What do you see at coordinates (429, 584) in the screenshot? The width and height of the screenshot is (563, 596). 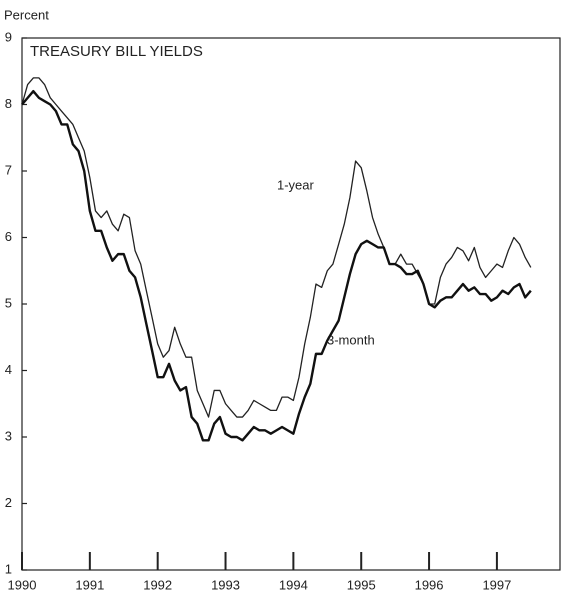 I see `x-tick-label: 1996` at bounding box center [429, 584].